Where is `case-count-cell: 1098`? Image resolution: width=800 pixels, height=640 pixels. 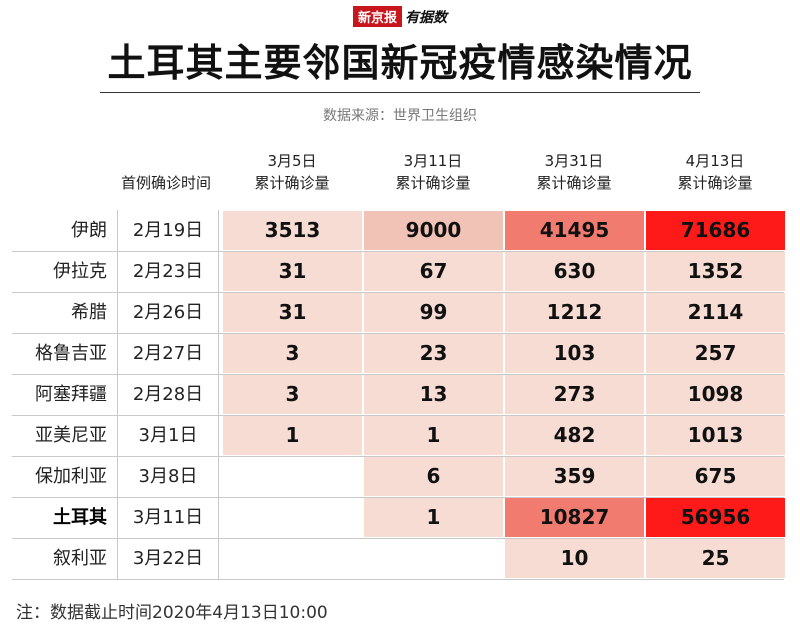 case-count-cell: 1098 is located at coordinates (715, 394).